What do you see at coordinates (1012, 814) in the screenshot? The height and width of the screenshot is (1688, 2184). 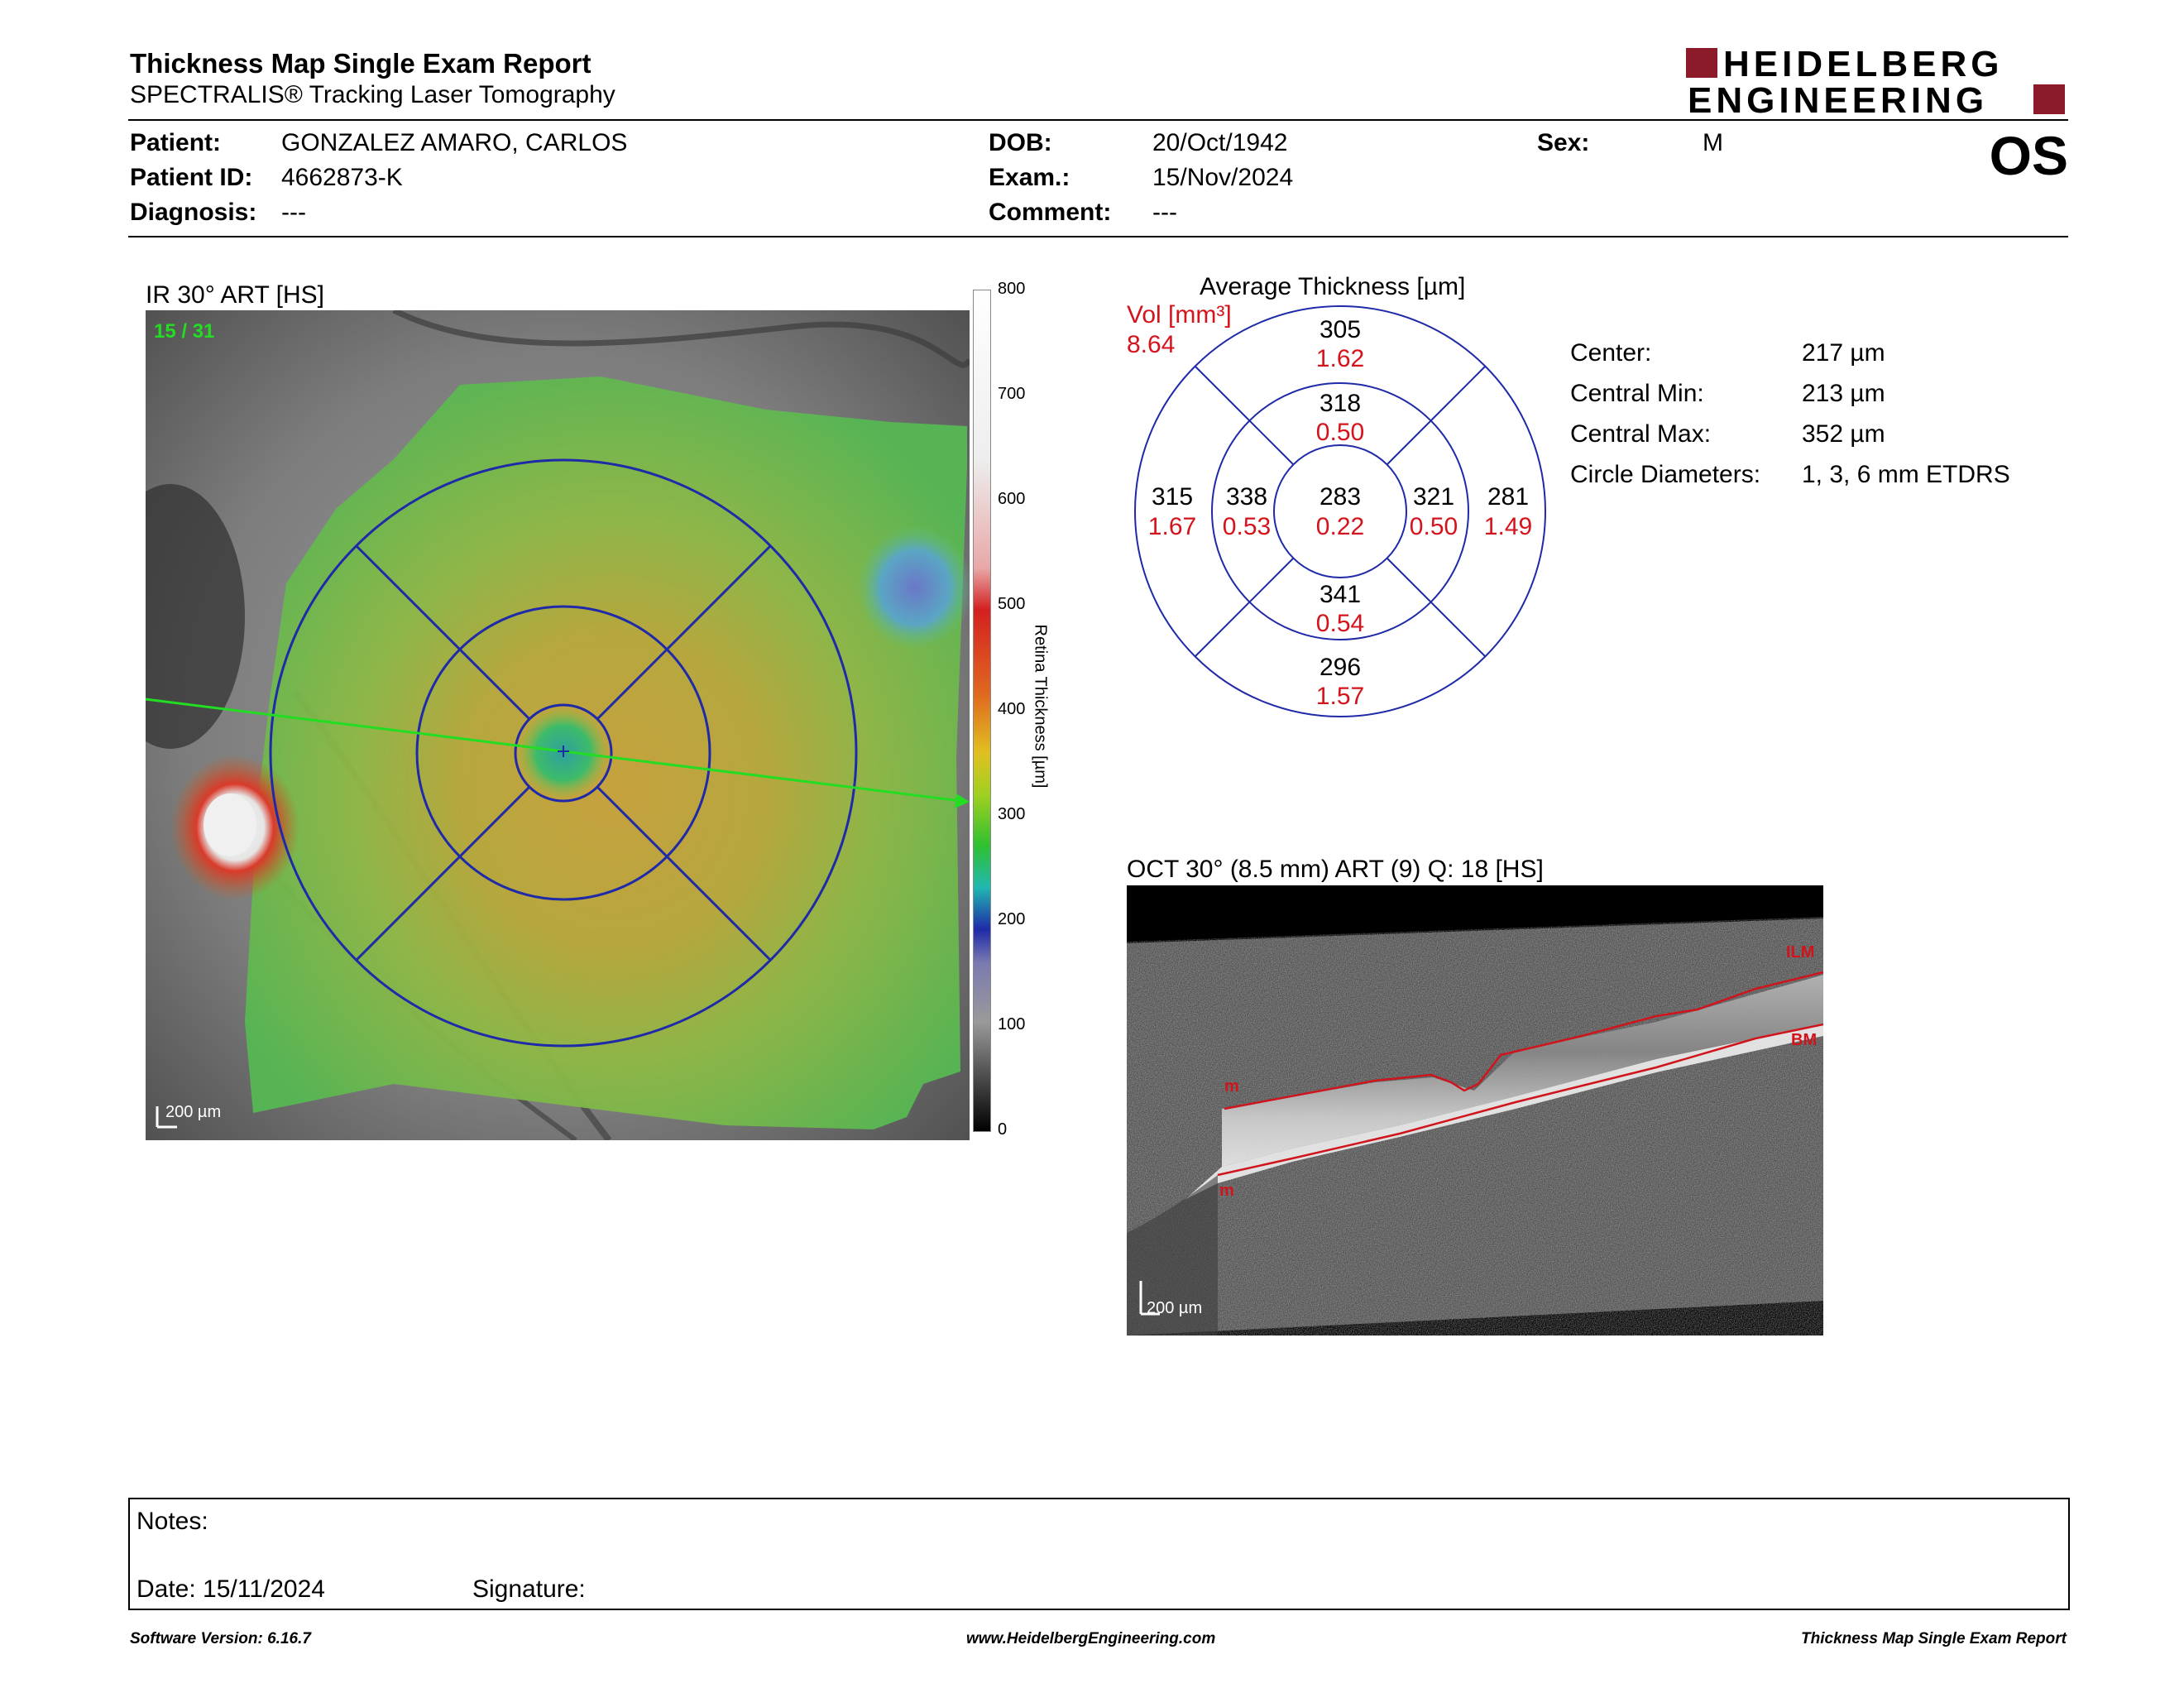 I see `scale-tick: 300` at bounding box center [1012, 814].